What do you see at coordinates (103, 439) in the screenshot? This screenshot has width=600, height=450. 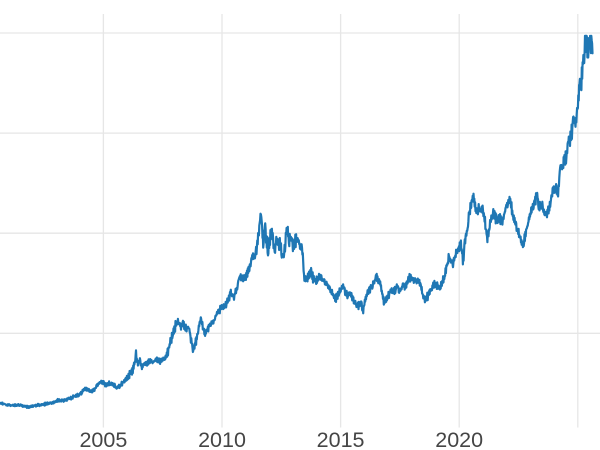 I see `svg-text: 2005` at bounding box center [103, 439].